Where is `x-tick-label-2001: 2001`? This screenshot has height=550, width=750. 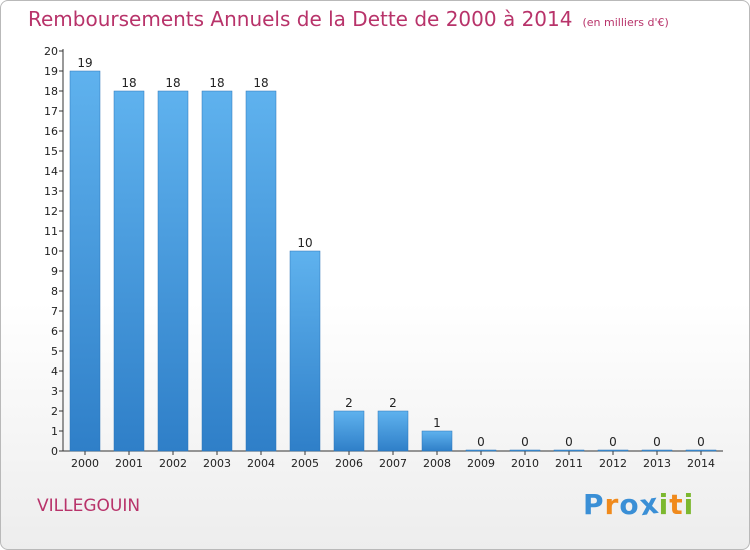
x-tick-label-2001: 2001 is located at coordinates (129, 463).